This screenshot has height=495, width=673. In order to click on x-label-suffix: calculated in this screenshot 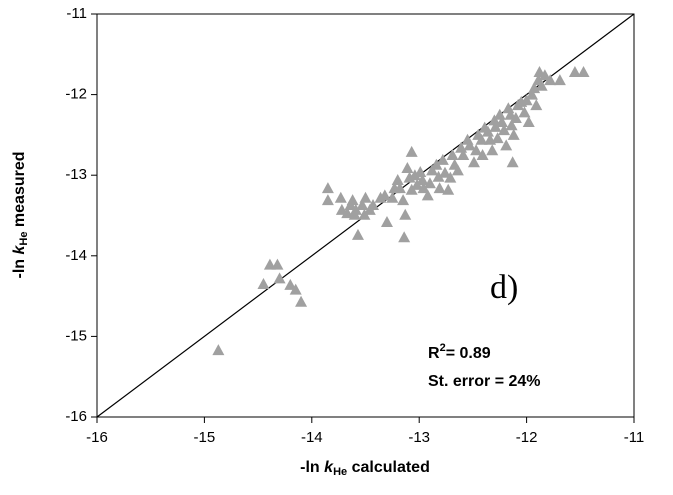, I will do `click(391, 467)`.